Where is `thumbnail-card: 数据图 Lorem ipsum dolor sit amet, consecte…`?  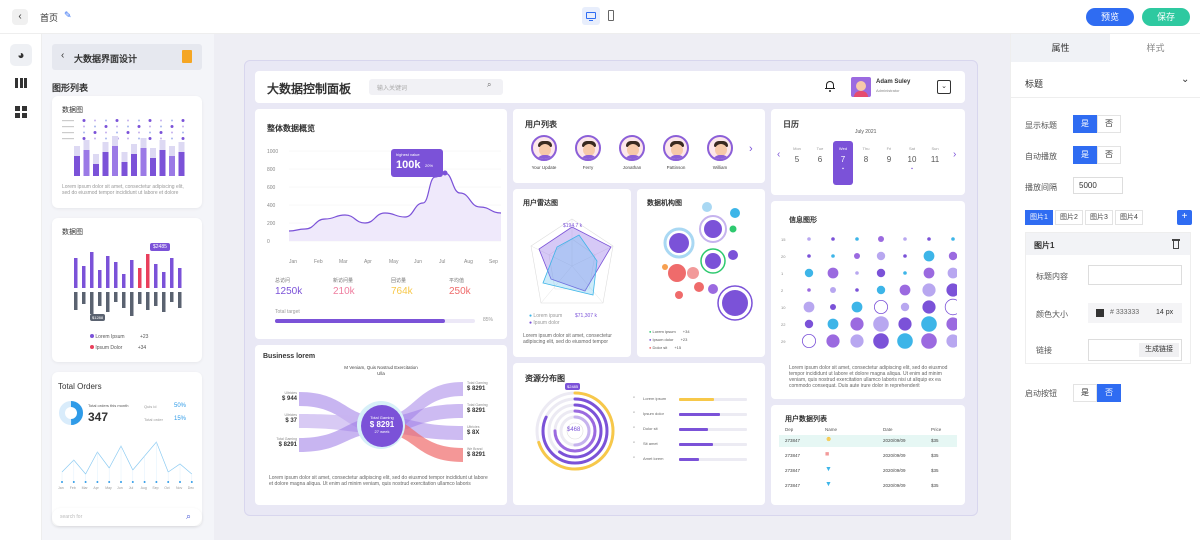
thumbnail-card: 数据图 Lorem ipsum dolor sit amet, consecte… is located at coordinates (127, 152).